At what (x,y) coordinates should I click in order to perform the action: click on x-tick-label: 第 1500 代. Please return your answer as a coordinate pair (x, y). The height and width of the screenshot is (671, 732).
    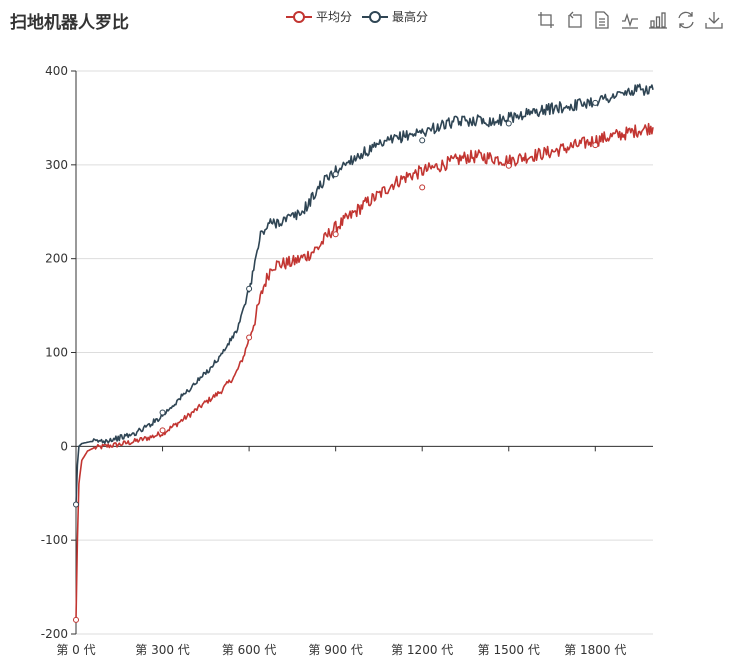
    Looking at the image, I should click on (509, 650).